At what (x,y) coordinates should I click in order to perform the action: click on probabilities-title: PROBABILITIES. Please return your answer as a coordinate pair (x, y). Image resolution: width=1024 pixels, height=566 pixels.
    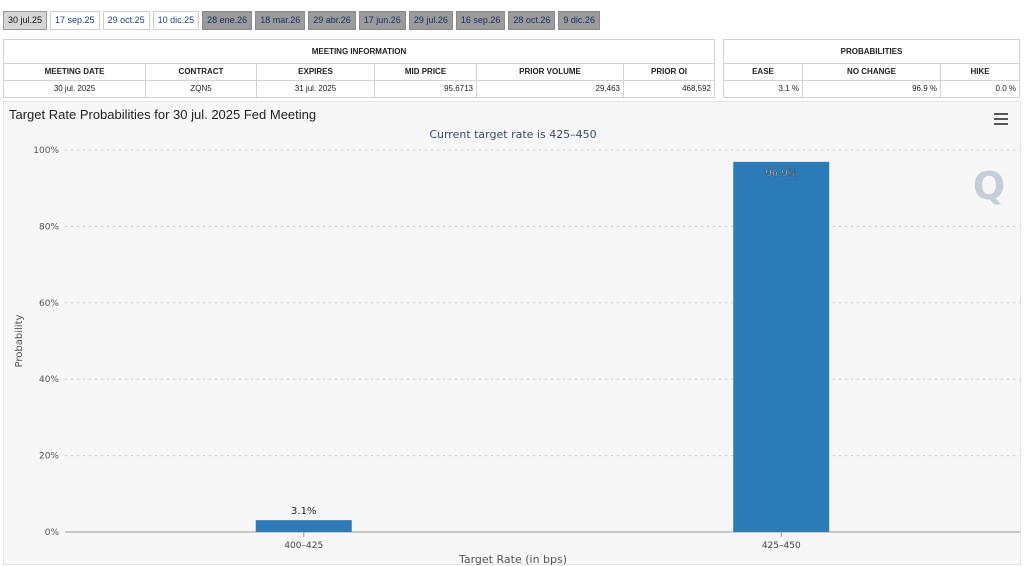
    Looking at the image, I should click on (871, 52).